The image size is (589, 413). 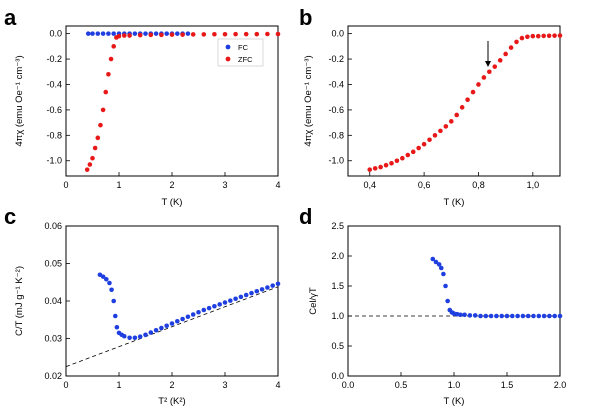 What do you see at coordinates (172, 202) in the screenshot?
I see `panel-a-xlabel: T (K)` at bounding box center [172, 202].